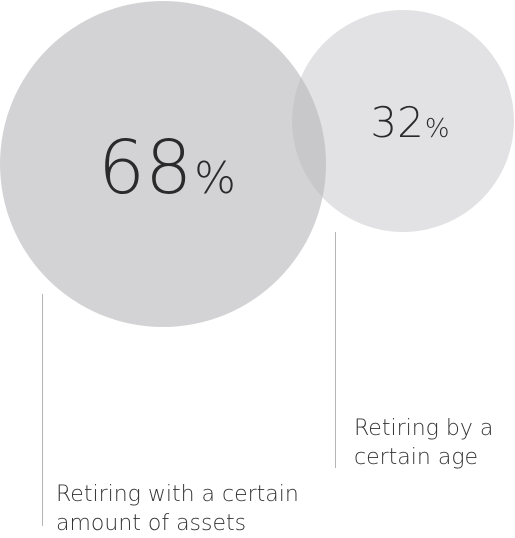  What do you see at coordinates (437, 129) in the screenshot?
I see `value-age-unit: %` at bounding box center [437, 129].